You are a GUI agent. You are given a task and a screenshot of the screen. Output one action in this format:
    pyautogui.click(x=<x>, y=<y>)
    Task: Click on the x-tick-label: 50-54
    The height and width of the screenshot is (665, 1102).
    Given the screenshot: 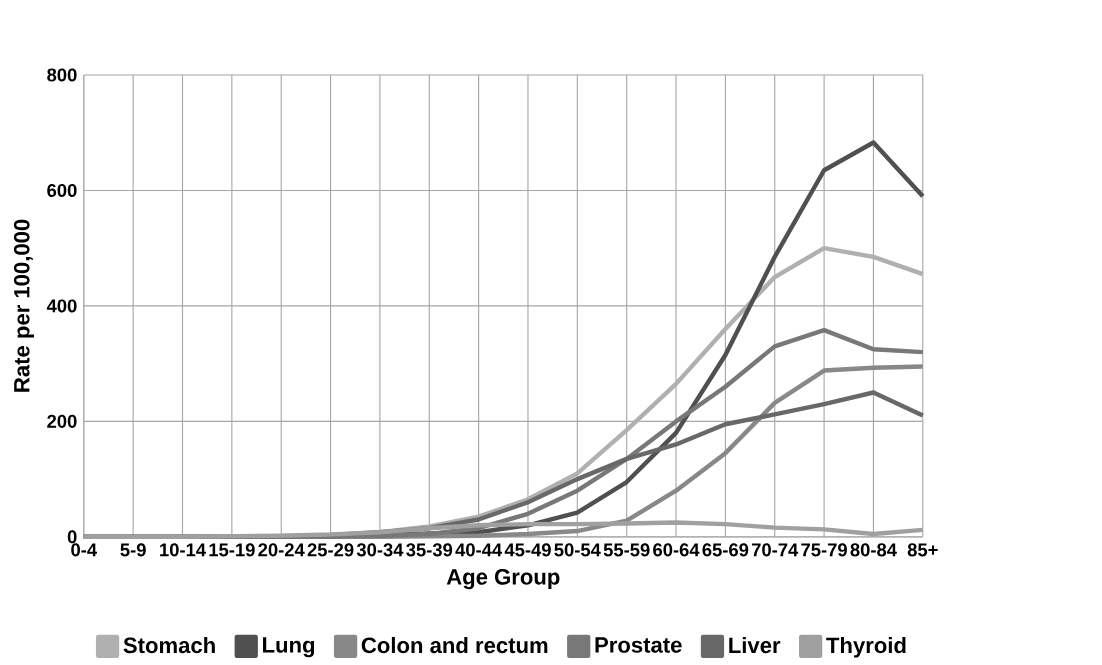 What is the action you would take?
    pyautogui.click(x=577, y=550)
    